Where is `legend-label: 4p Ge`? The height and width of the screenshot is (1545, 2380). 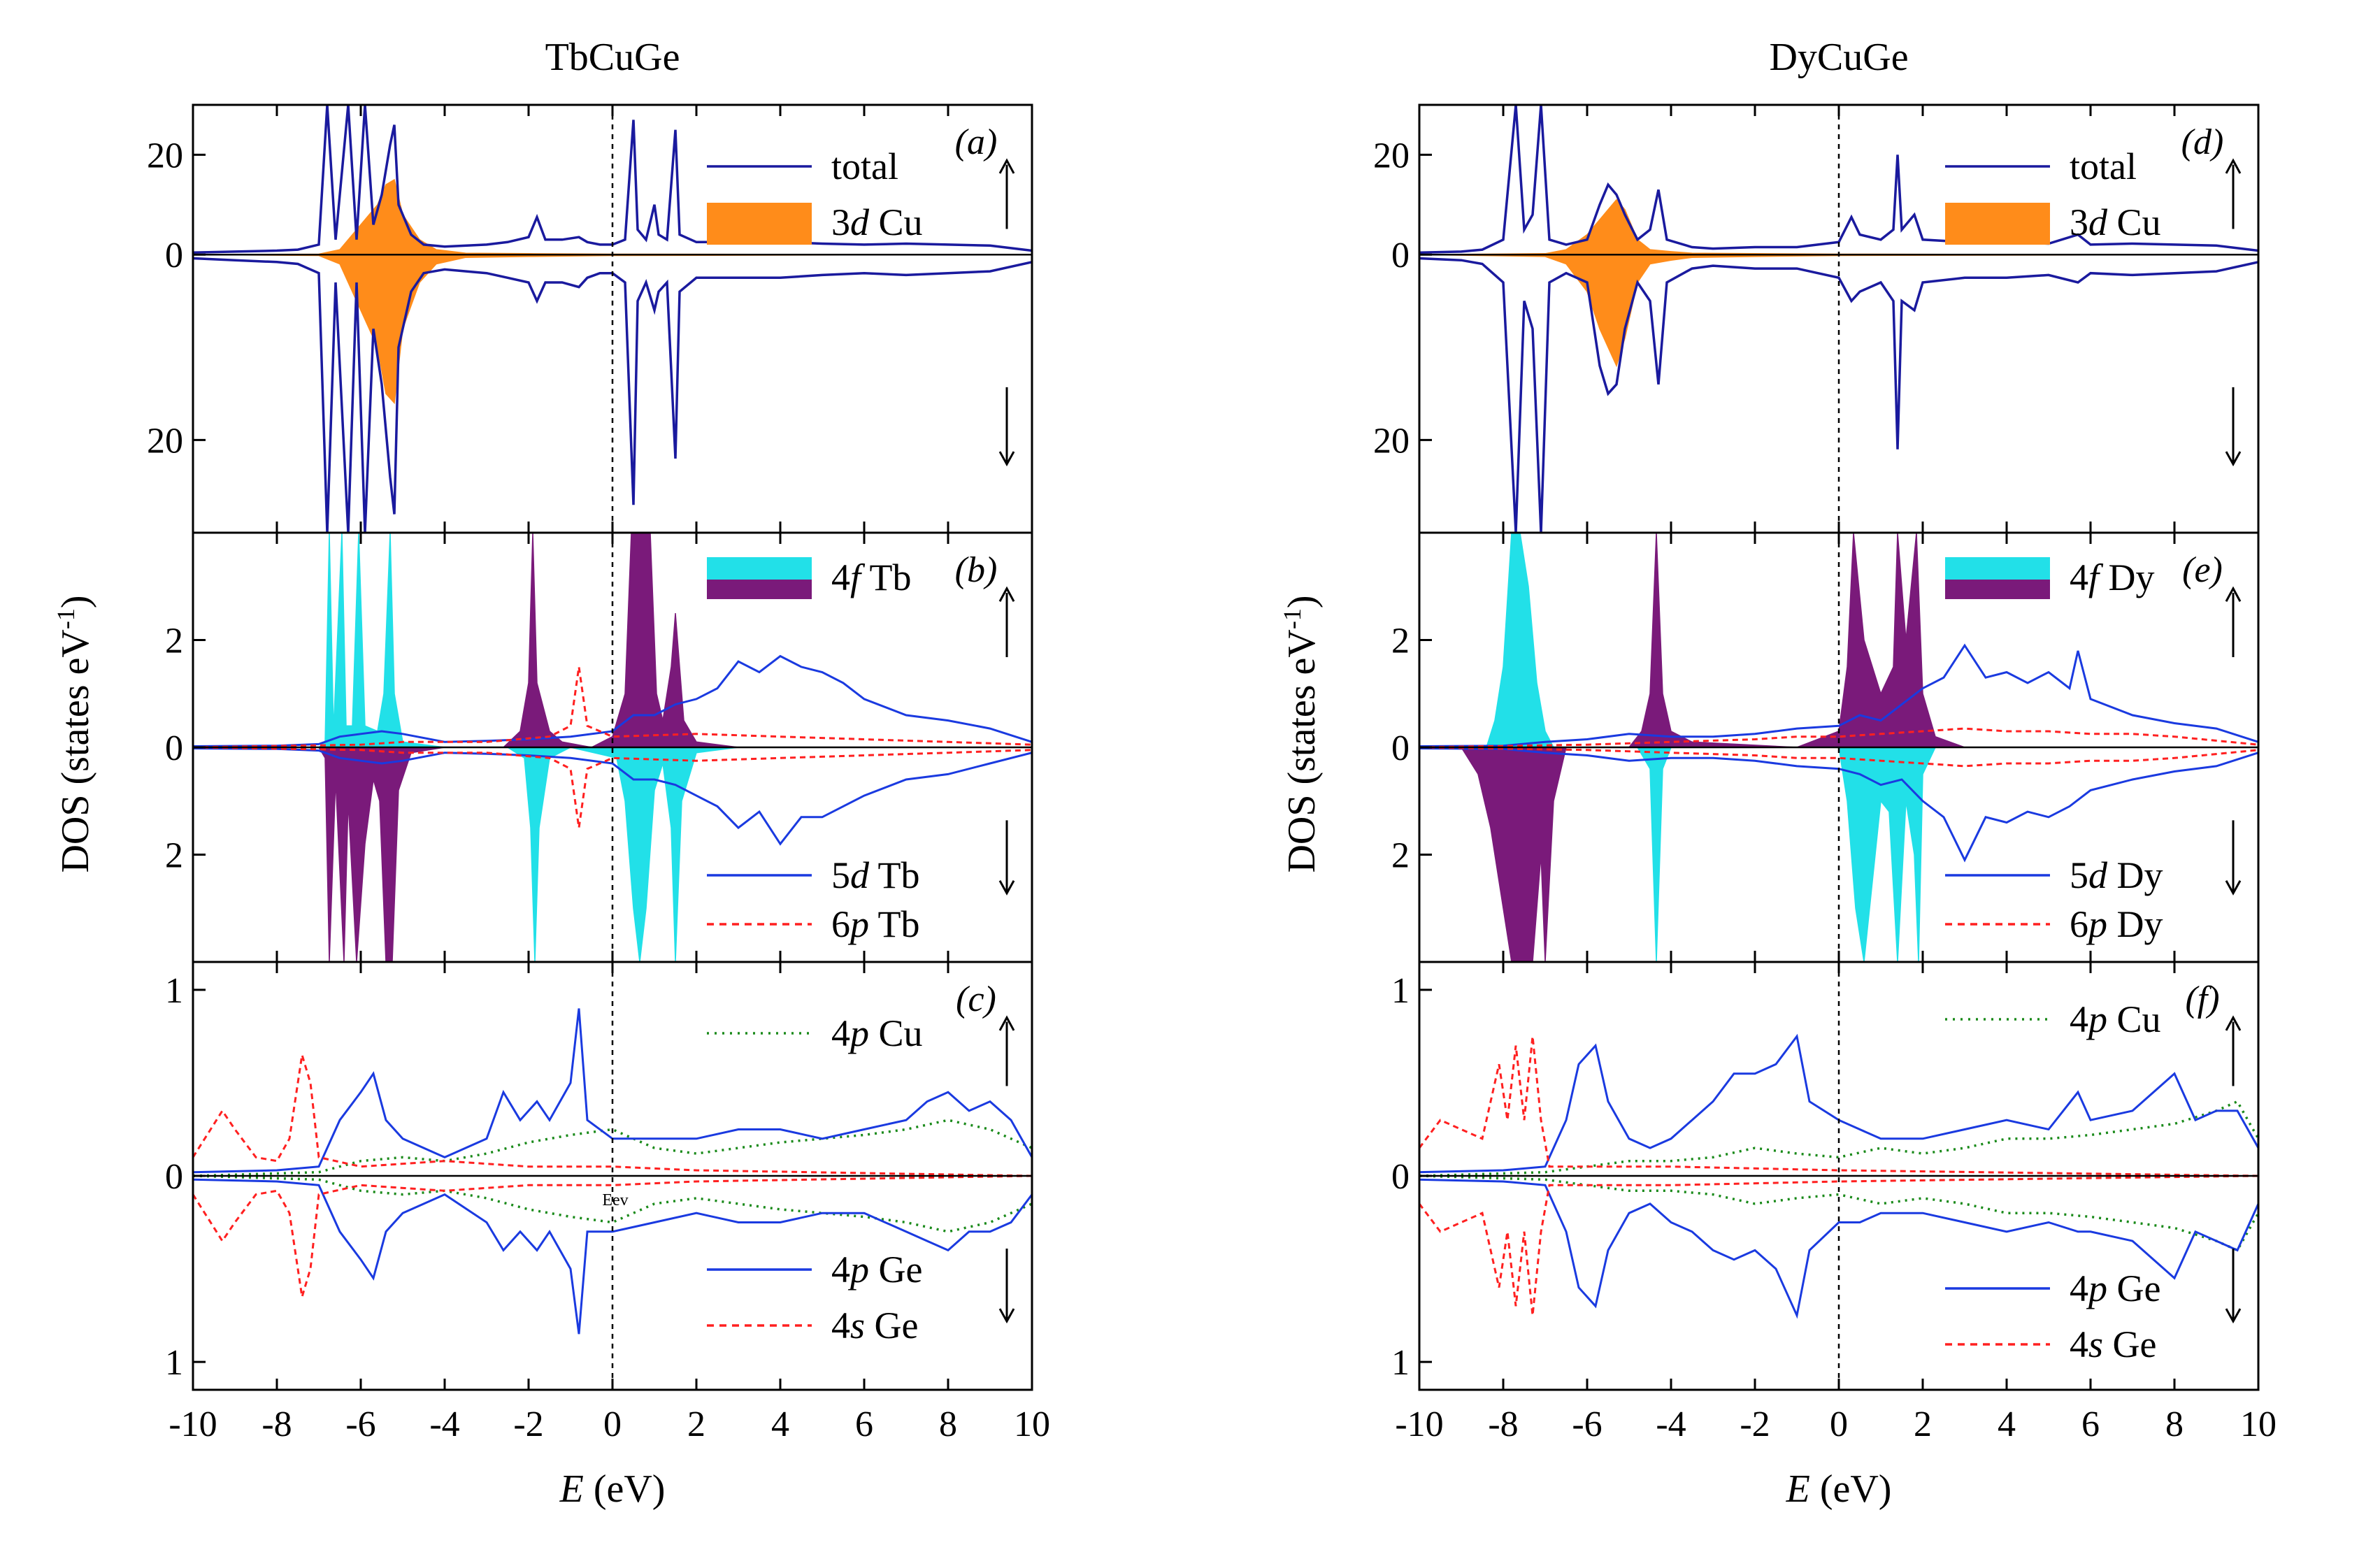 legend-label: 4p Ge is located at coordinates (876, 1270).